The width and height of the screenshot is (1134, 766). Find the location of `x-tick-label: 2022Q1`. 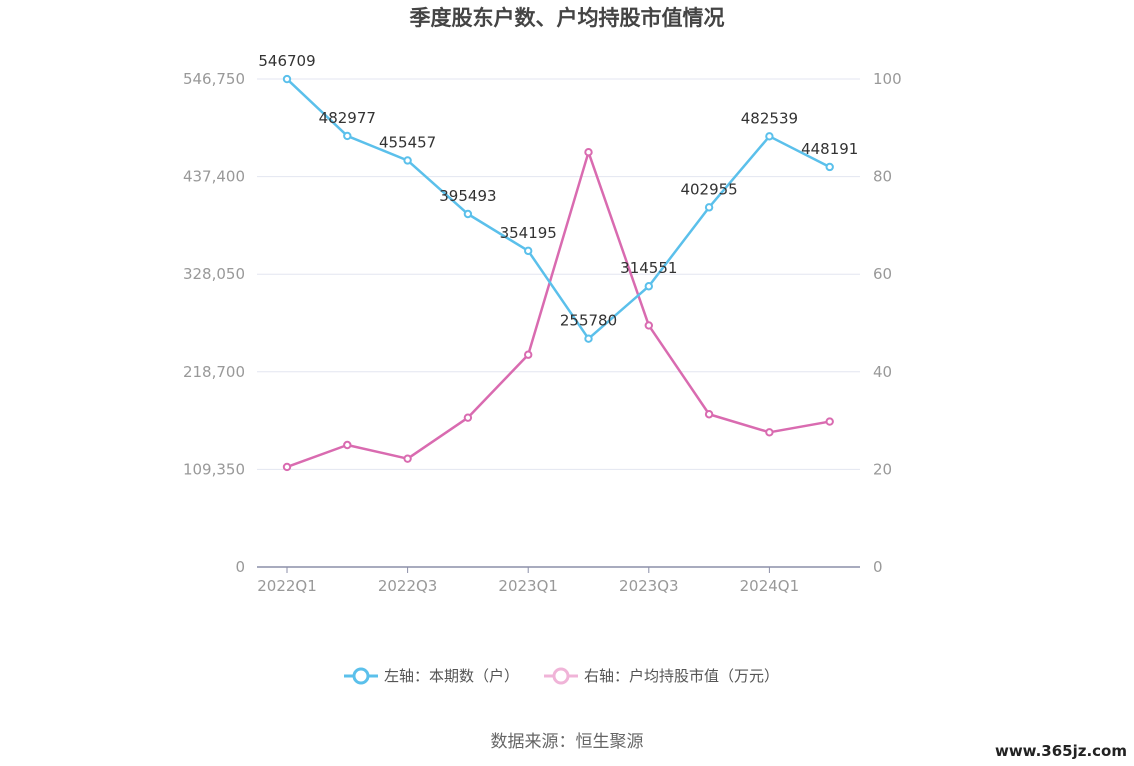

x-tick-label: 2022Q1 is located at coordinates (287, 586).